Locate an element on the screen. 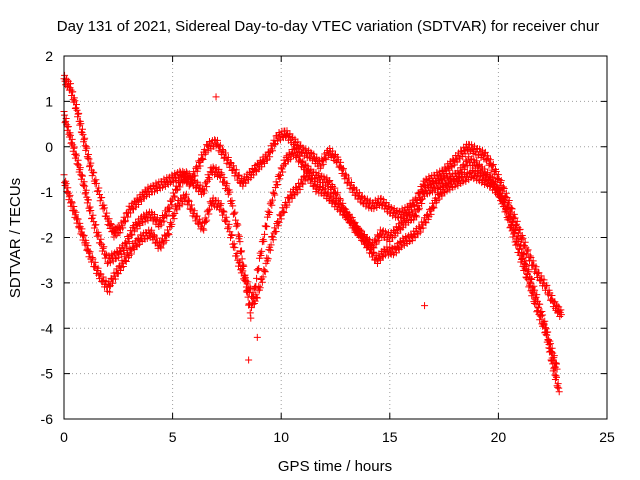 The image size is (640, 480). x-tick-label: 25 is located at coordinates (607, 437).